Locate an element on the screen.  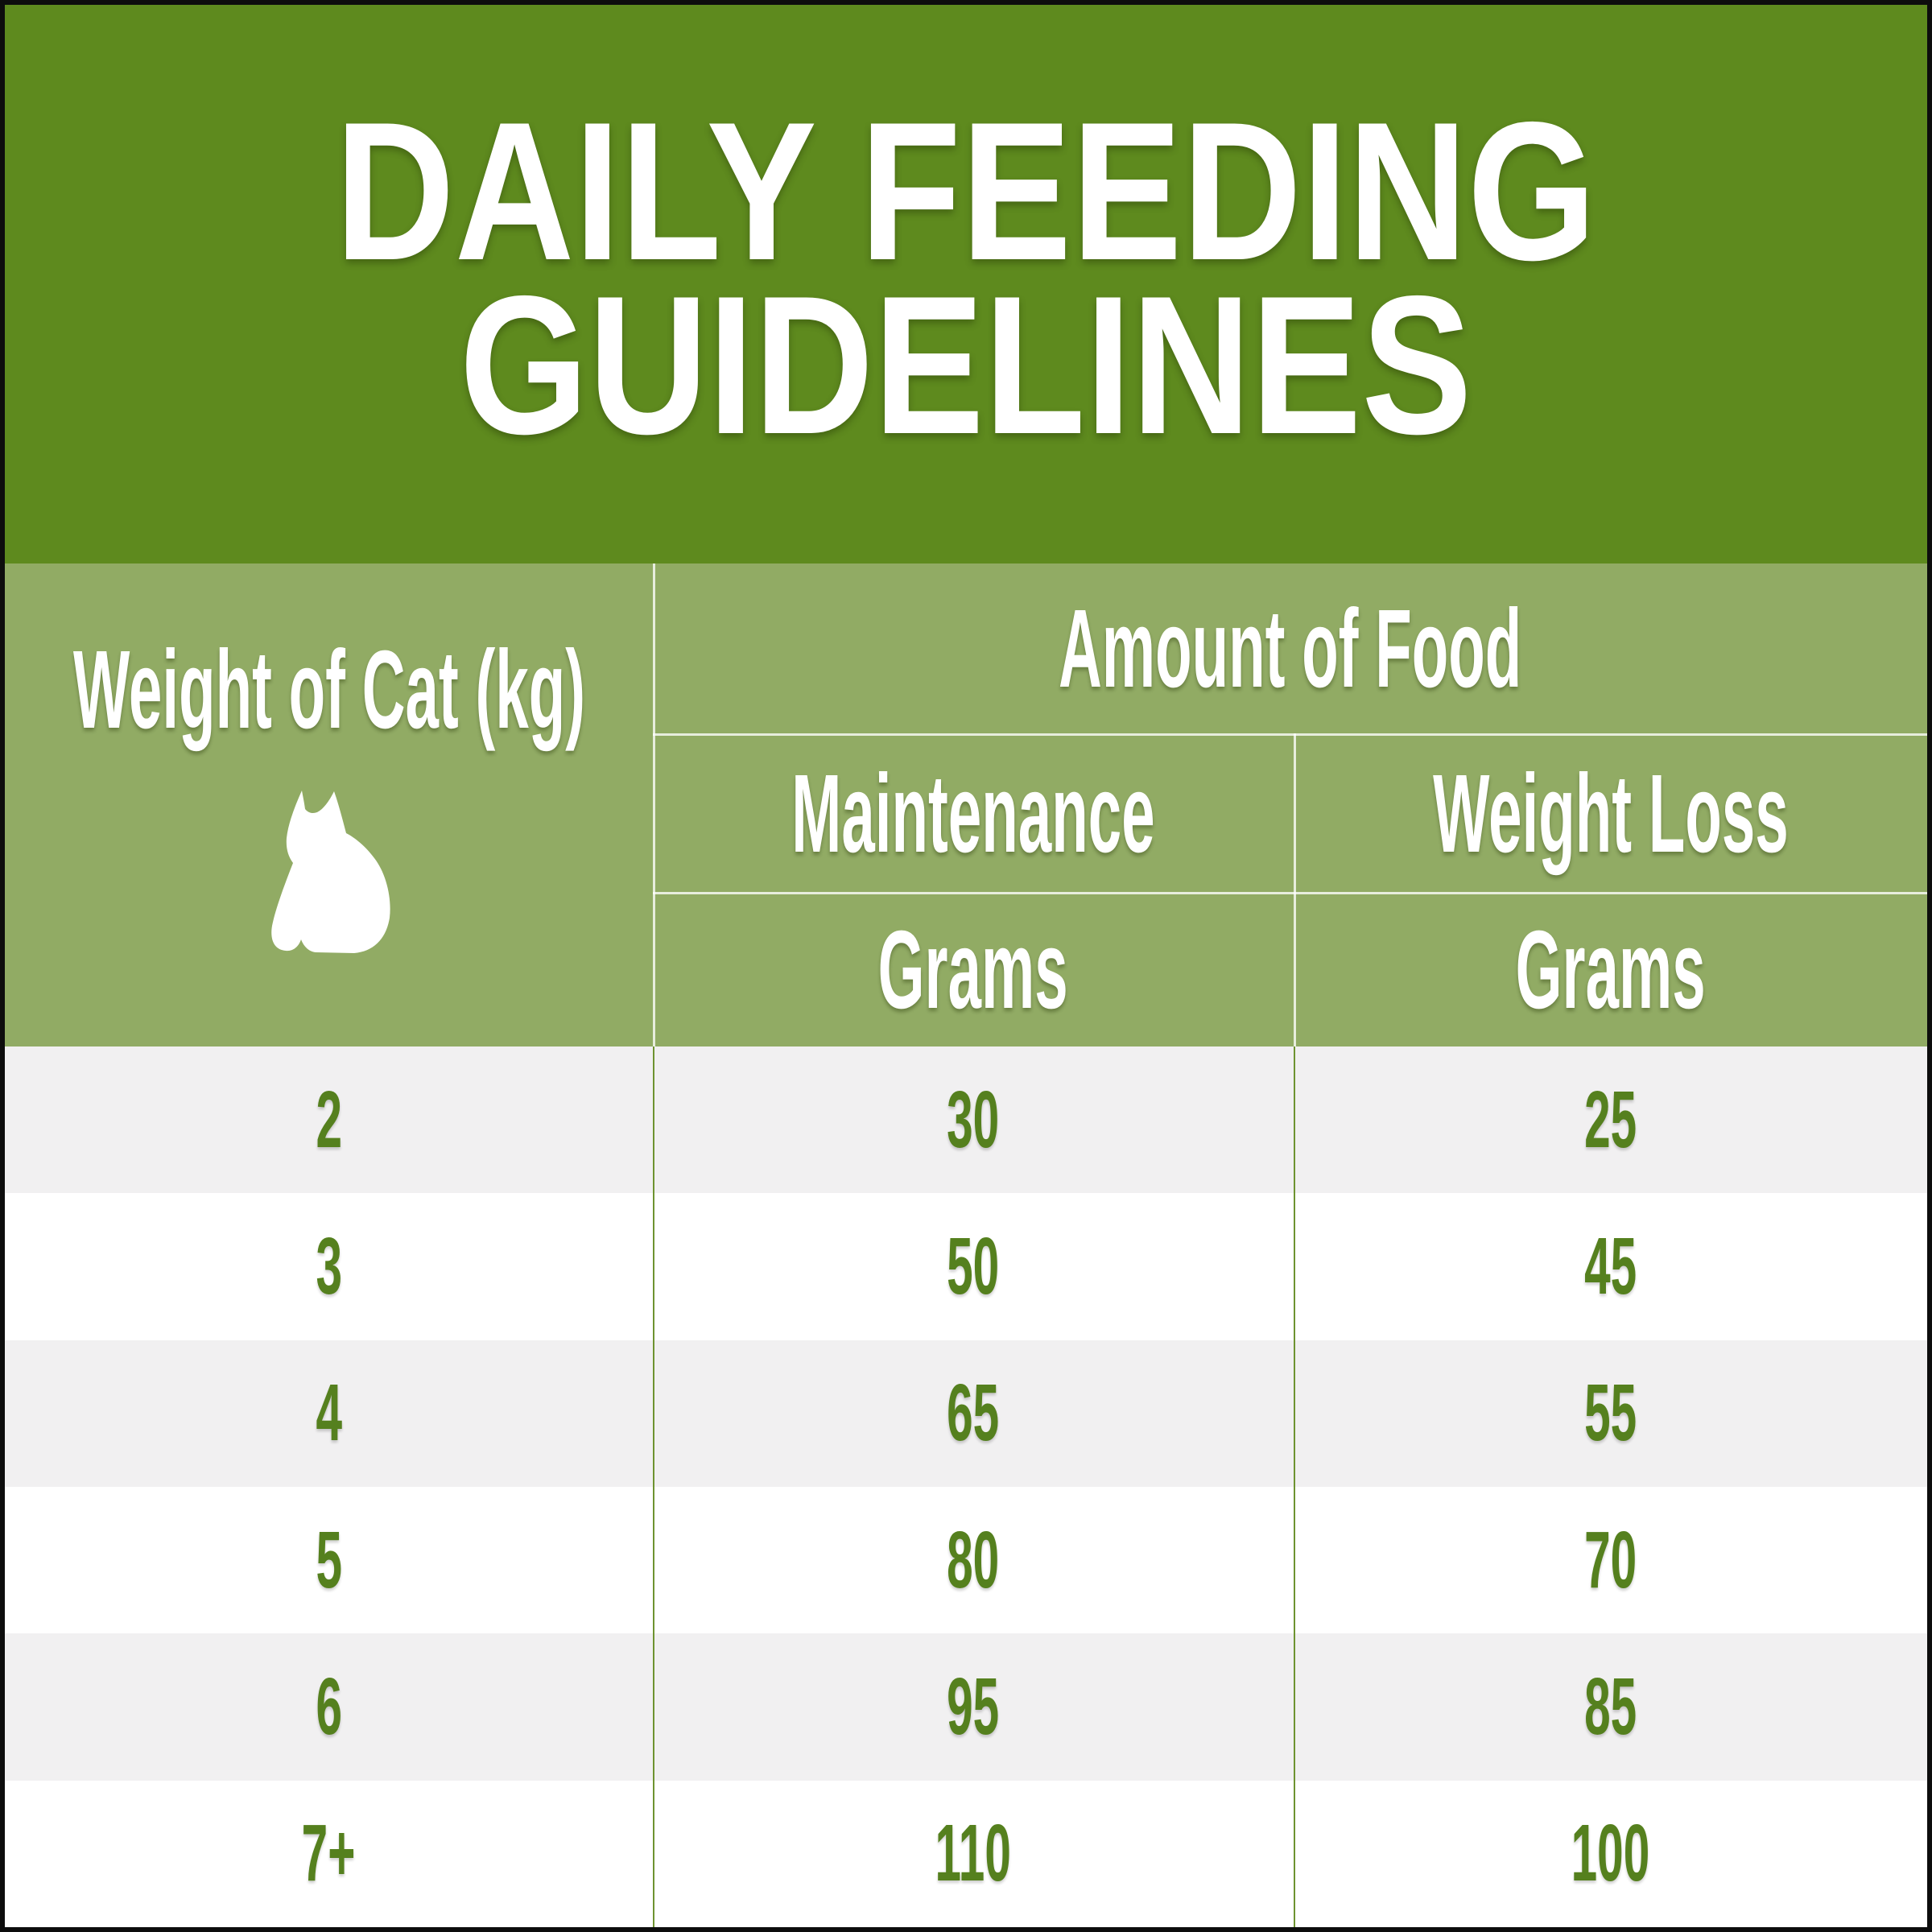
weight-column-header: Weight of Cat (kg) is located at coordinates (329, 690).